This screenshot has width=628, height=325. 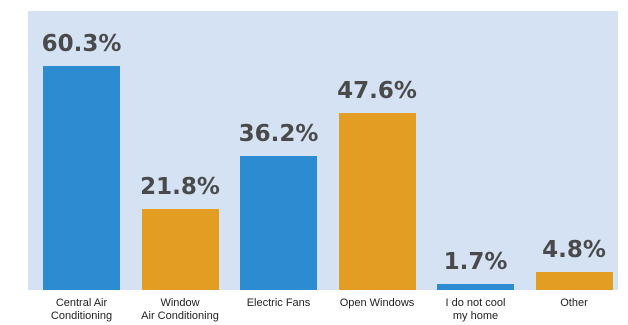 What do you see at coordinates (377, 303) in the screenshot?
I see `category-label-4: Open Windows` at bounding box center [377, 303].